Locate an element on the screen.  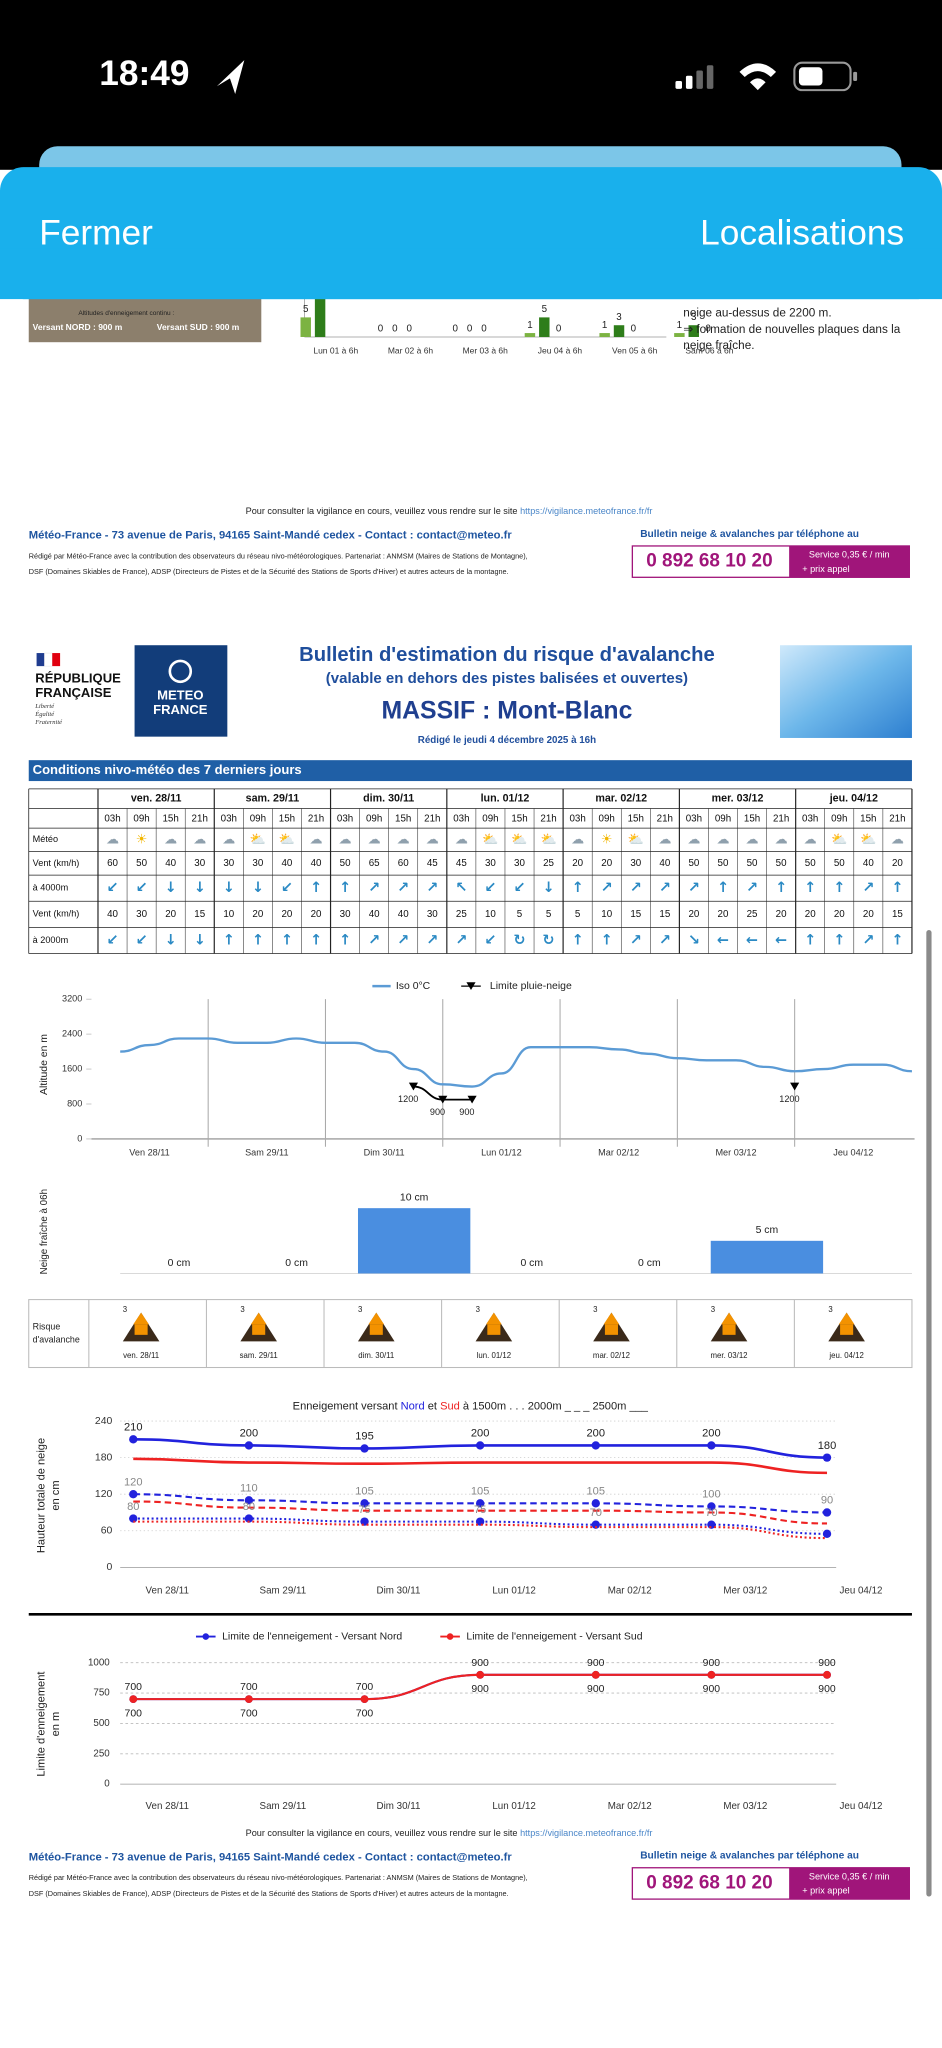
altitude-box is located at coordinates (145, 319).